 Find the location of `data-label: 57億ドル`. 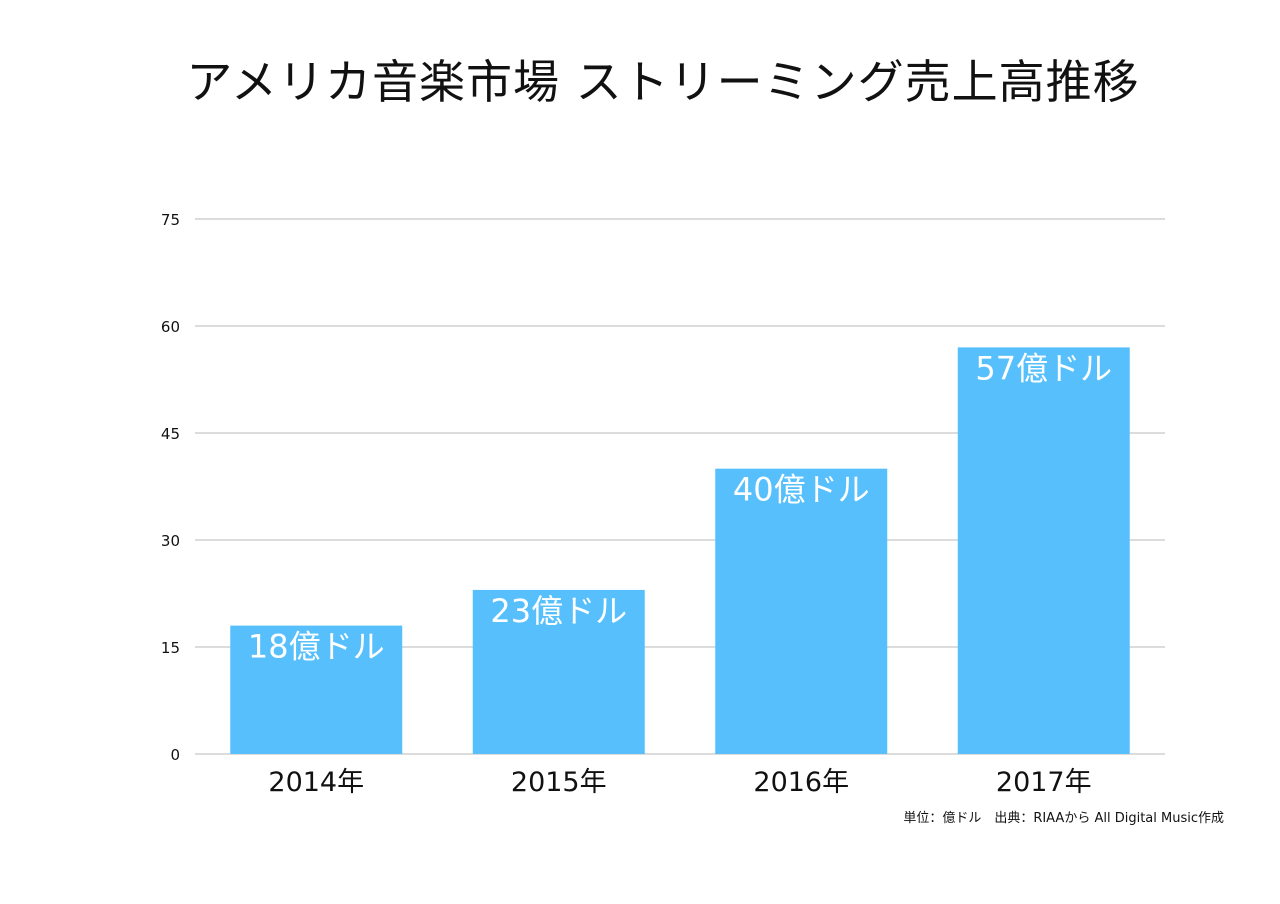

data-label: 57億ドル is located at coordinates (1043, 368).